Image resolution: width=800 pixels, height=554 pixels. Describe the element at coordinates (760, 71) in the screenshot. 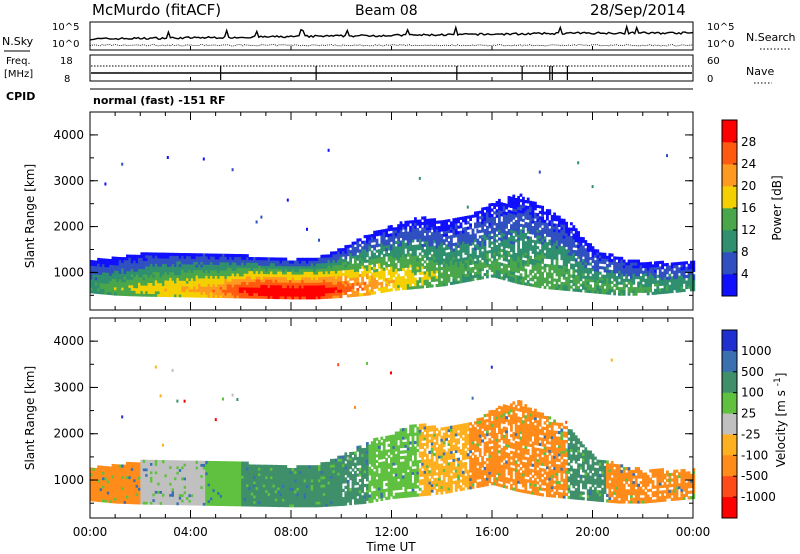

I see `nave-label: Nave` at that location.